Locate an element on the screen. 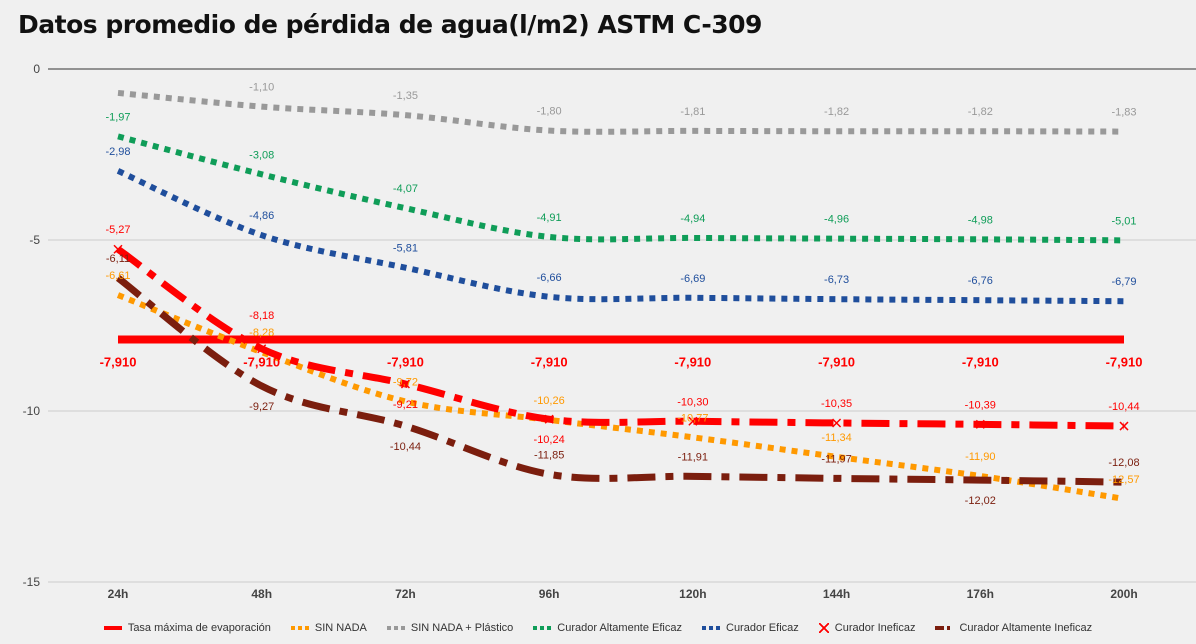  x-tick-label: 24h is located at coordinates (118, 594).